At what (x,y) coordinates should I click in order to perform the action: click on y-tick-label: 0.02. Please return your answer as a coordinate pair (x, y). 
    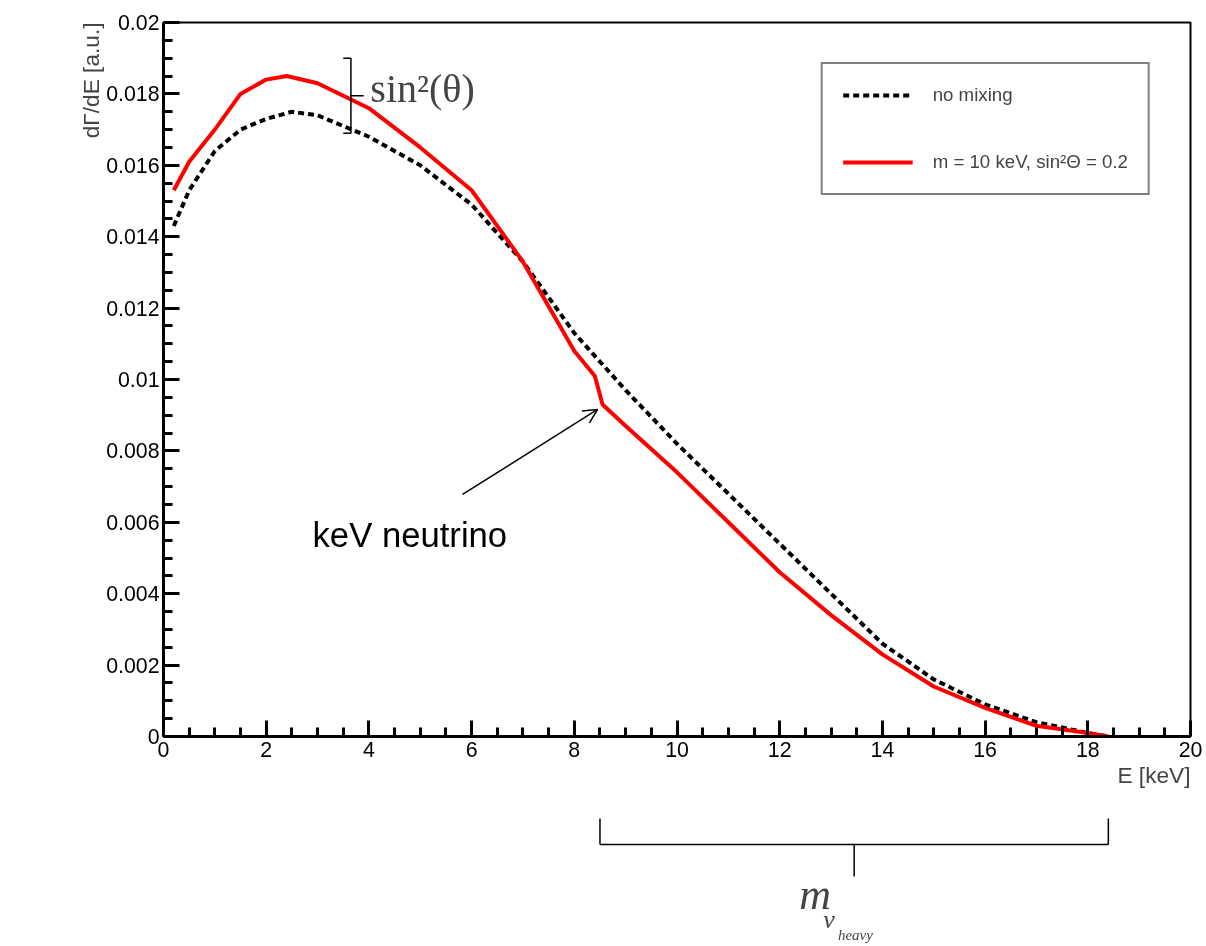
    Looking at the image, I should click on (138, 23).